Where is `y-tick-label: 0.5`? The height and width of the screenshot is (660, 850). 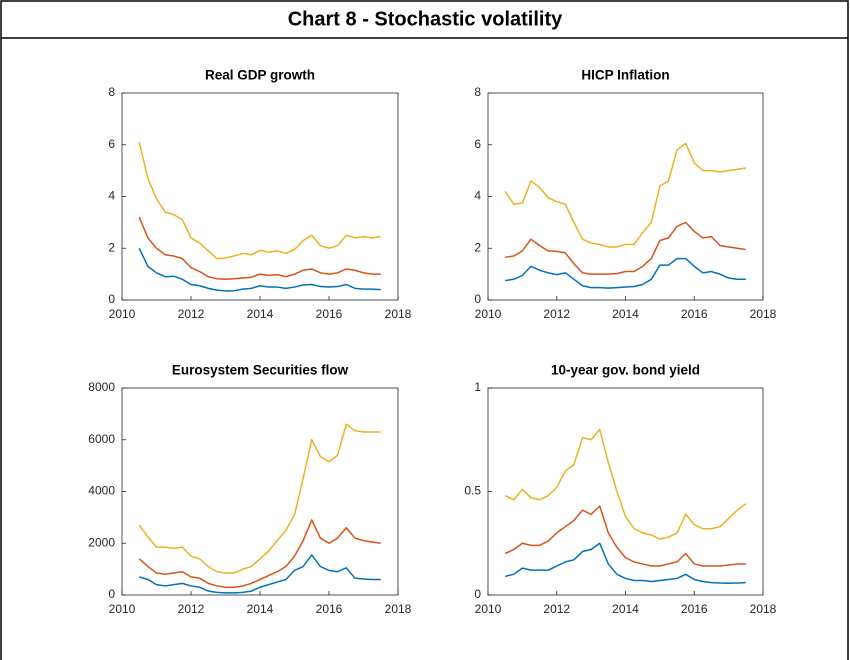 y-tick-label: 0.5 is located at coordinates (472, 491).